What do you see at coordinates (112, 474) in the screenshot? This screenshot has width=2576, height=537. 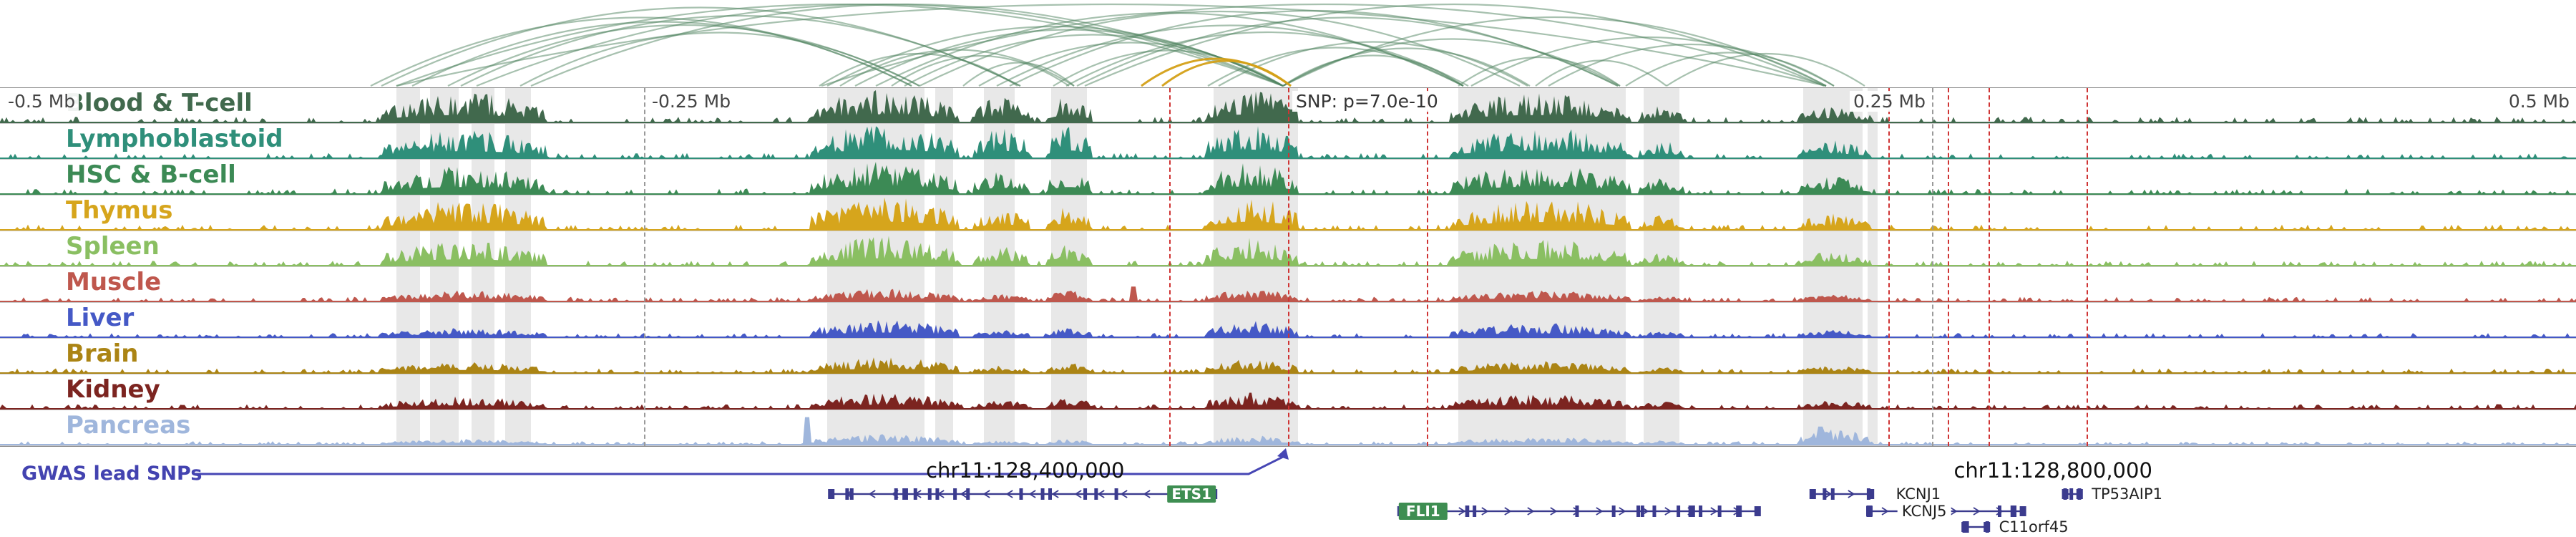 I see `gwas-lead-snps-label: GWAS lead SNPs` at bounding box center [112, 474].